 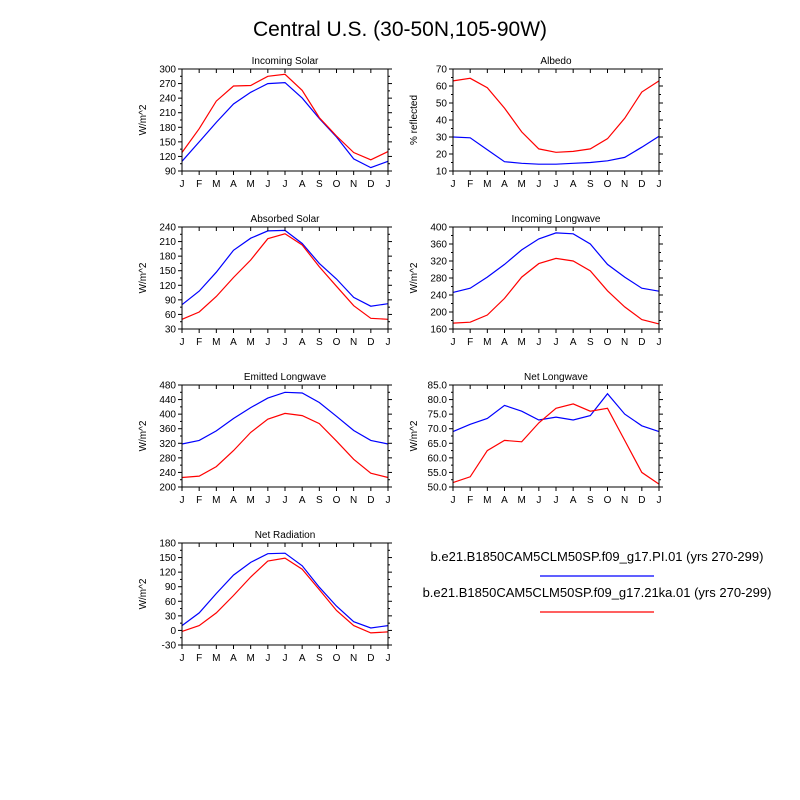 I want to click on y-tick-label: 50, so click(x=442, y=104).